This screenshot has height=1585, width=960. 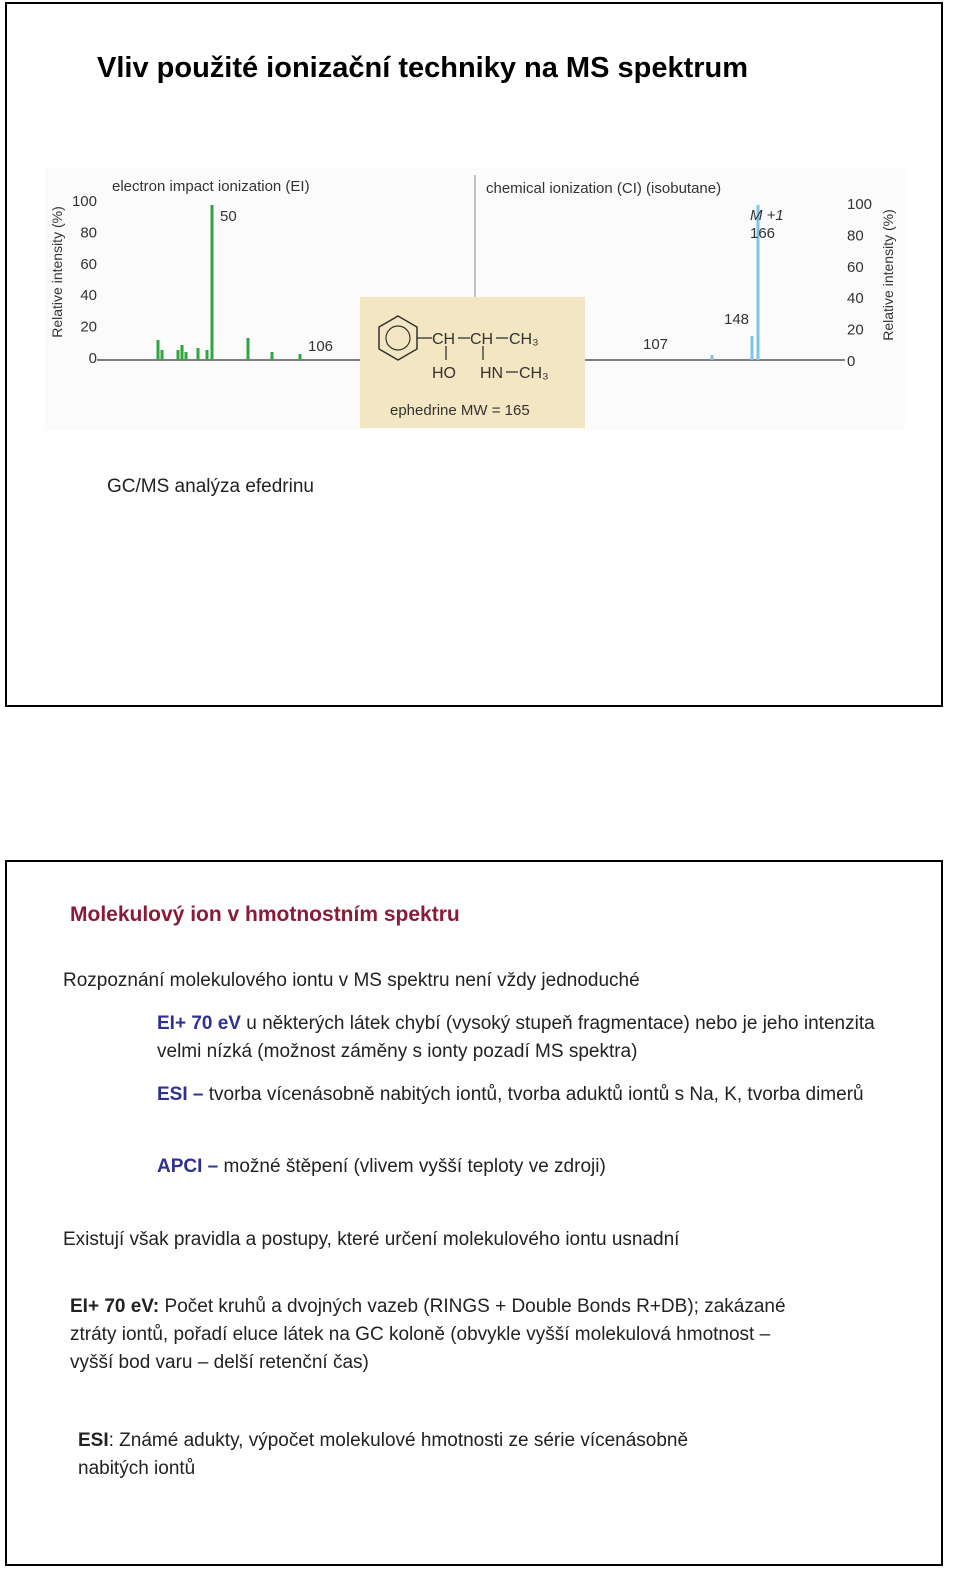 I want to click on heading: Molekulový ion v hmotnostním spektru, so click(x=265, y=914).